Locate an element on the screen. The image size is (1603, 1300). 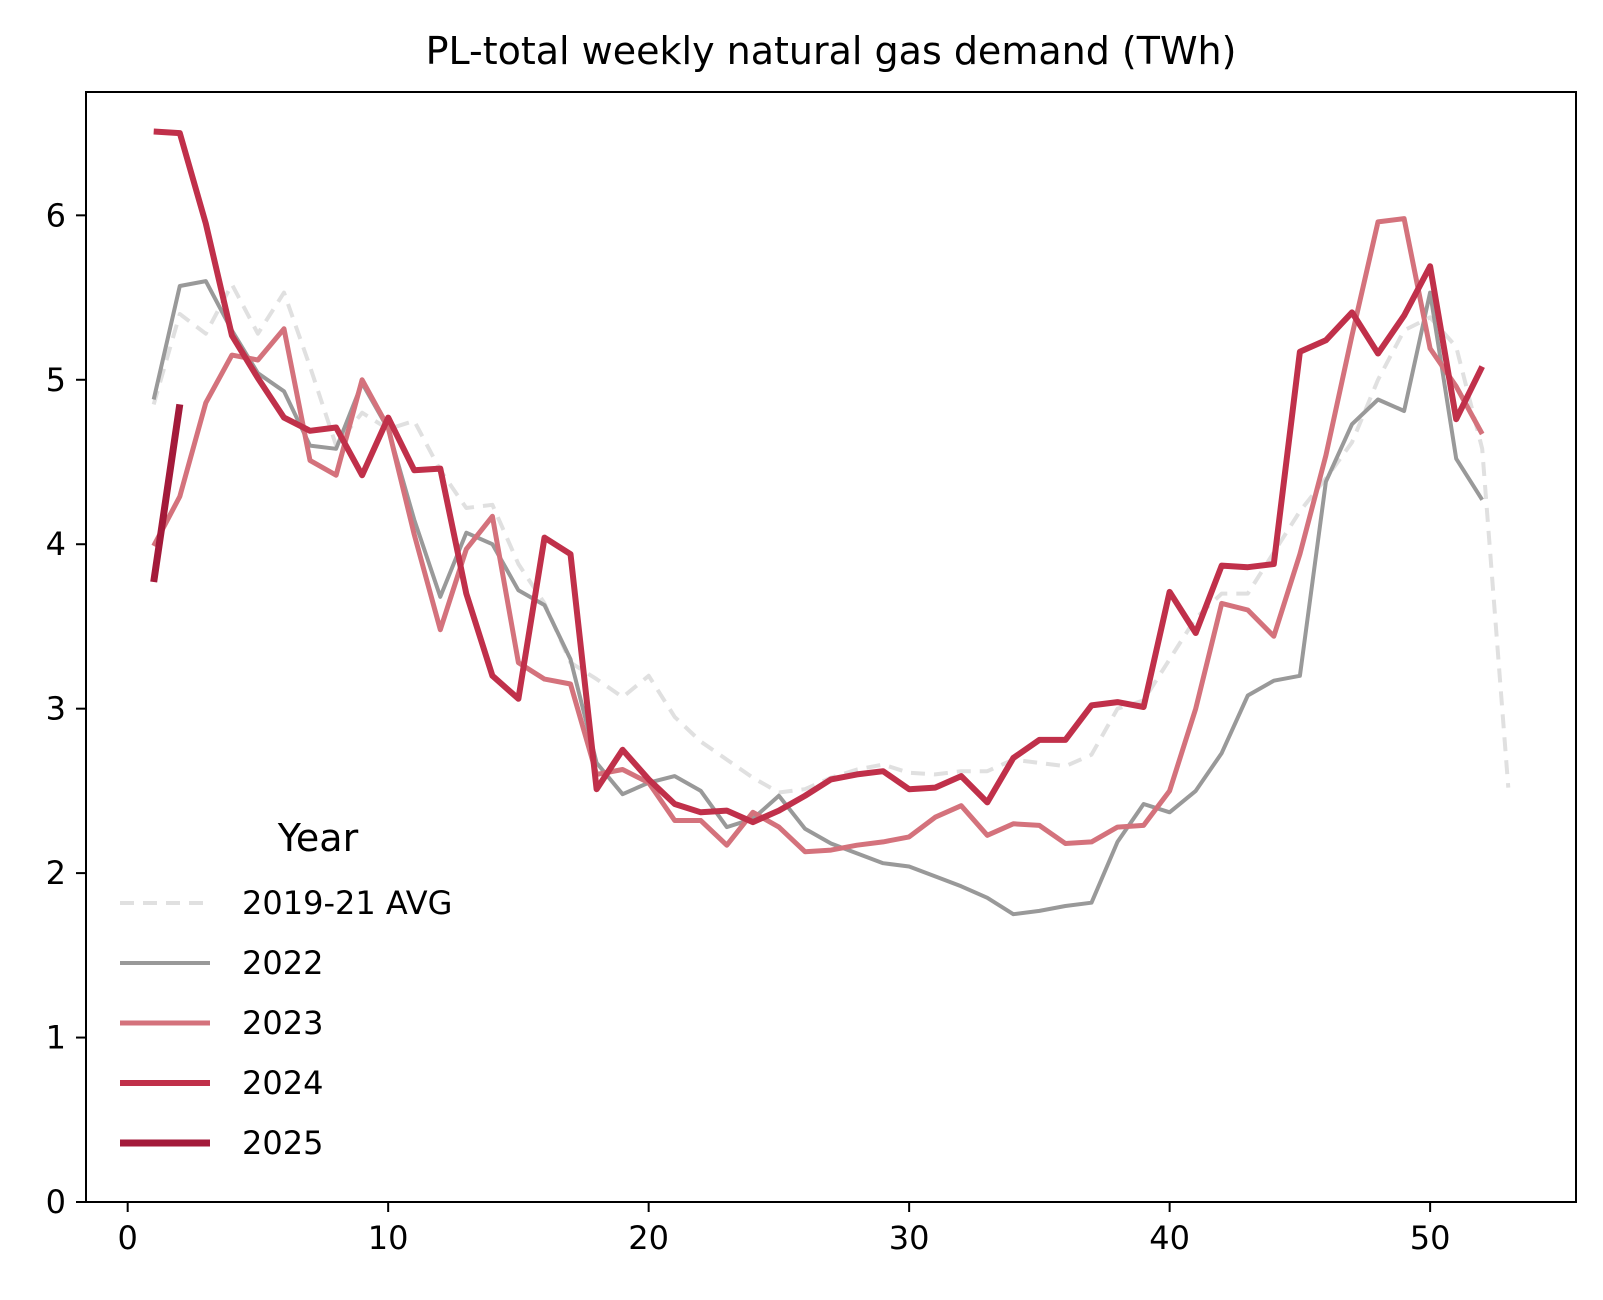
x-tick-label: 40 is located at coordinates (1169, 1238).